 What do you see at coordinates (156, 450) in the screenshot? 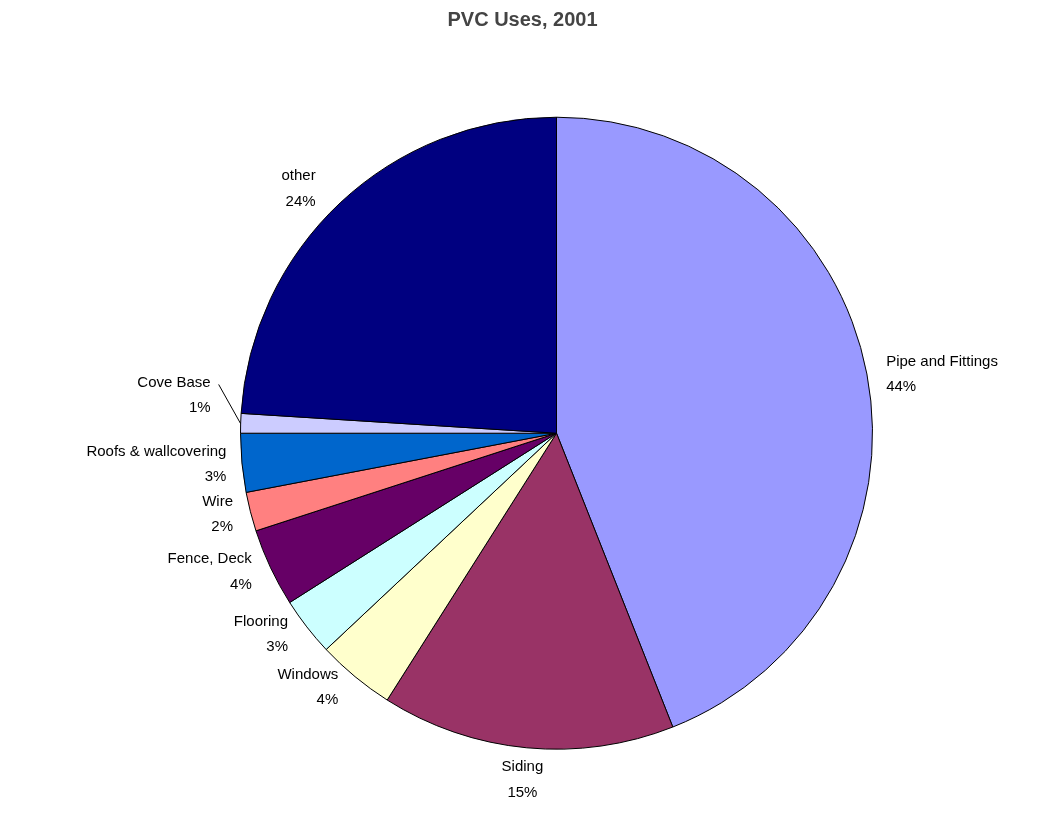
I see `slice-label: Roofs & wallcovering` at bounding box center [156, 450].